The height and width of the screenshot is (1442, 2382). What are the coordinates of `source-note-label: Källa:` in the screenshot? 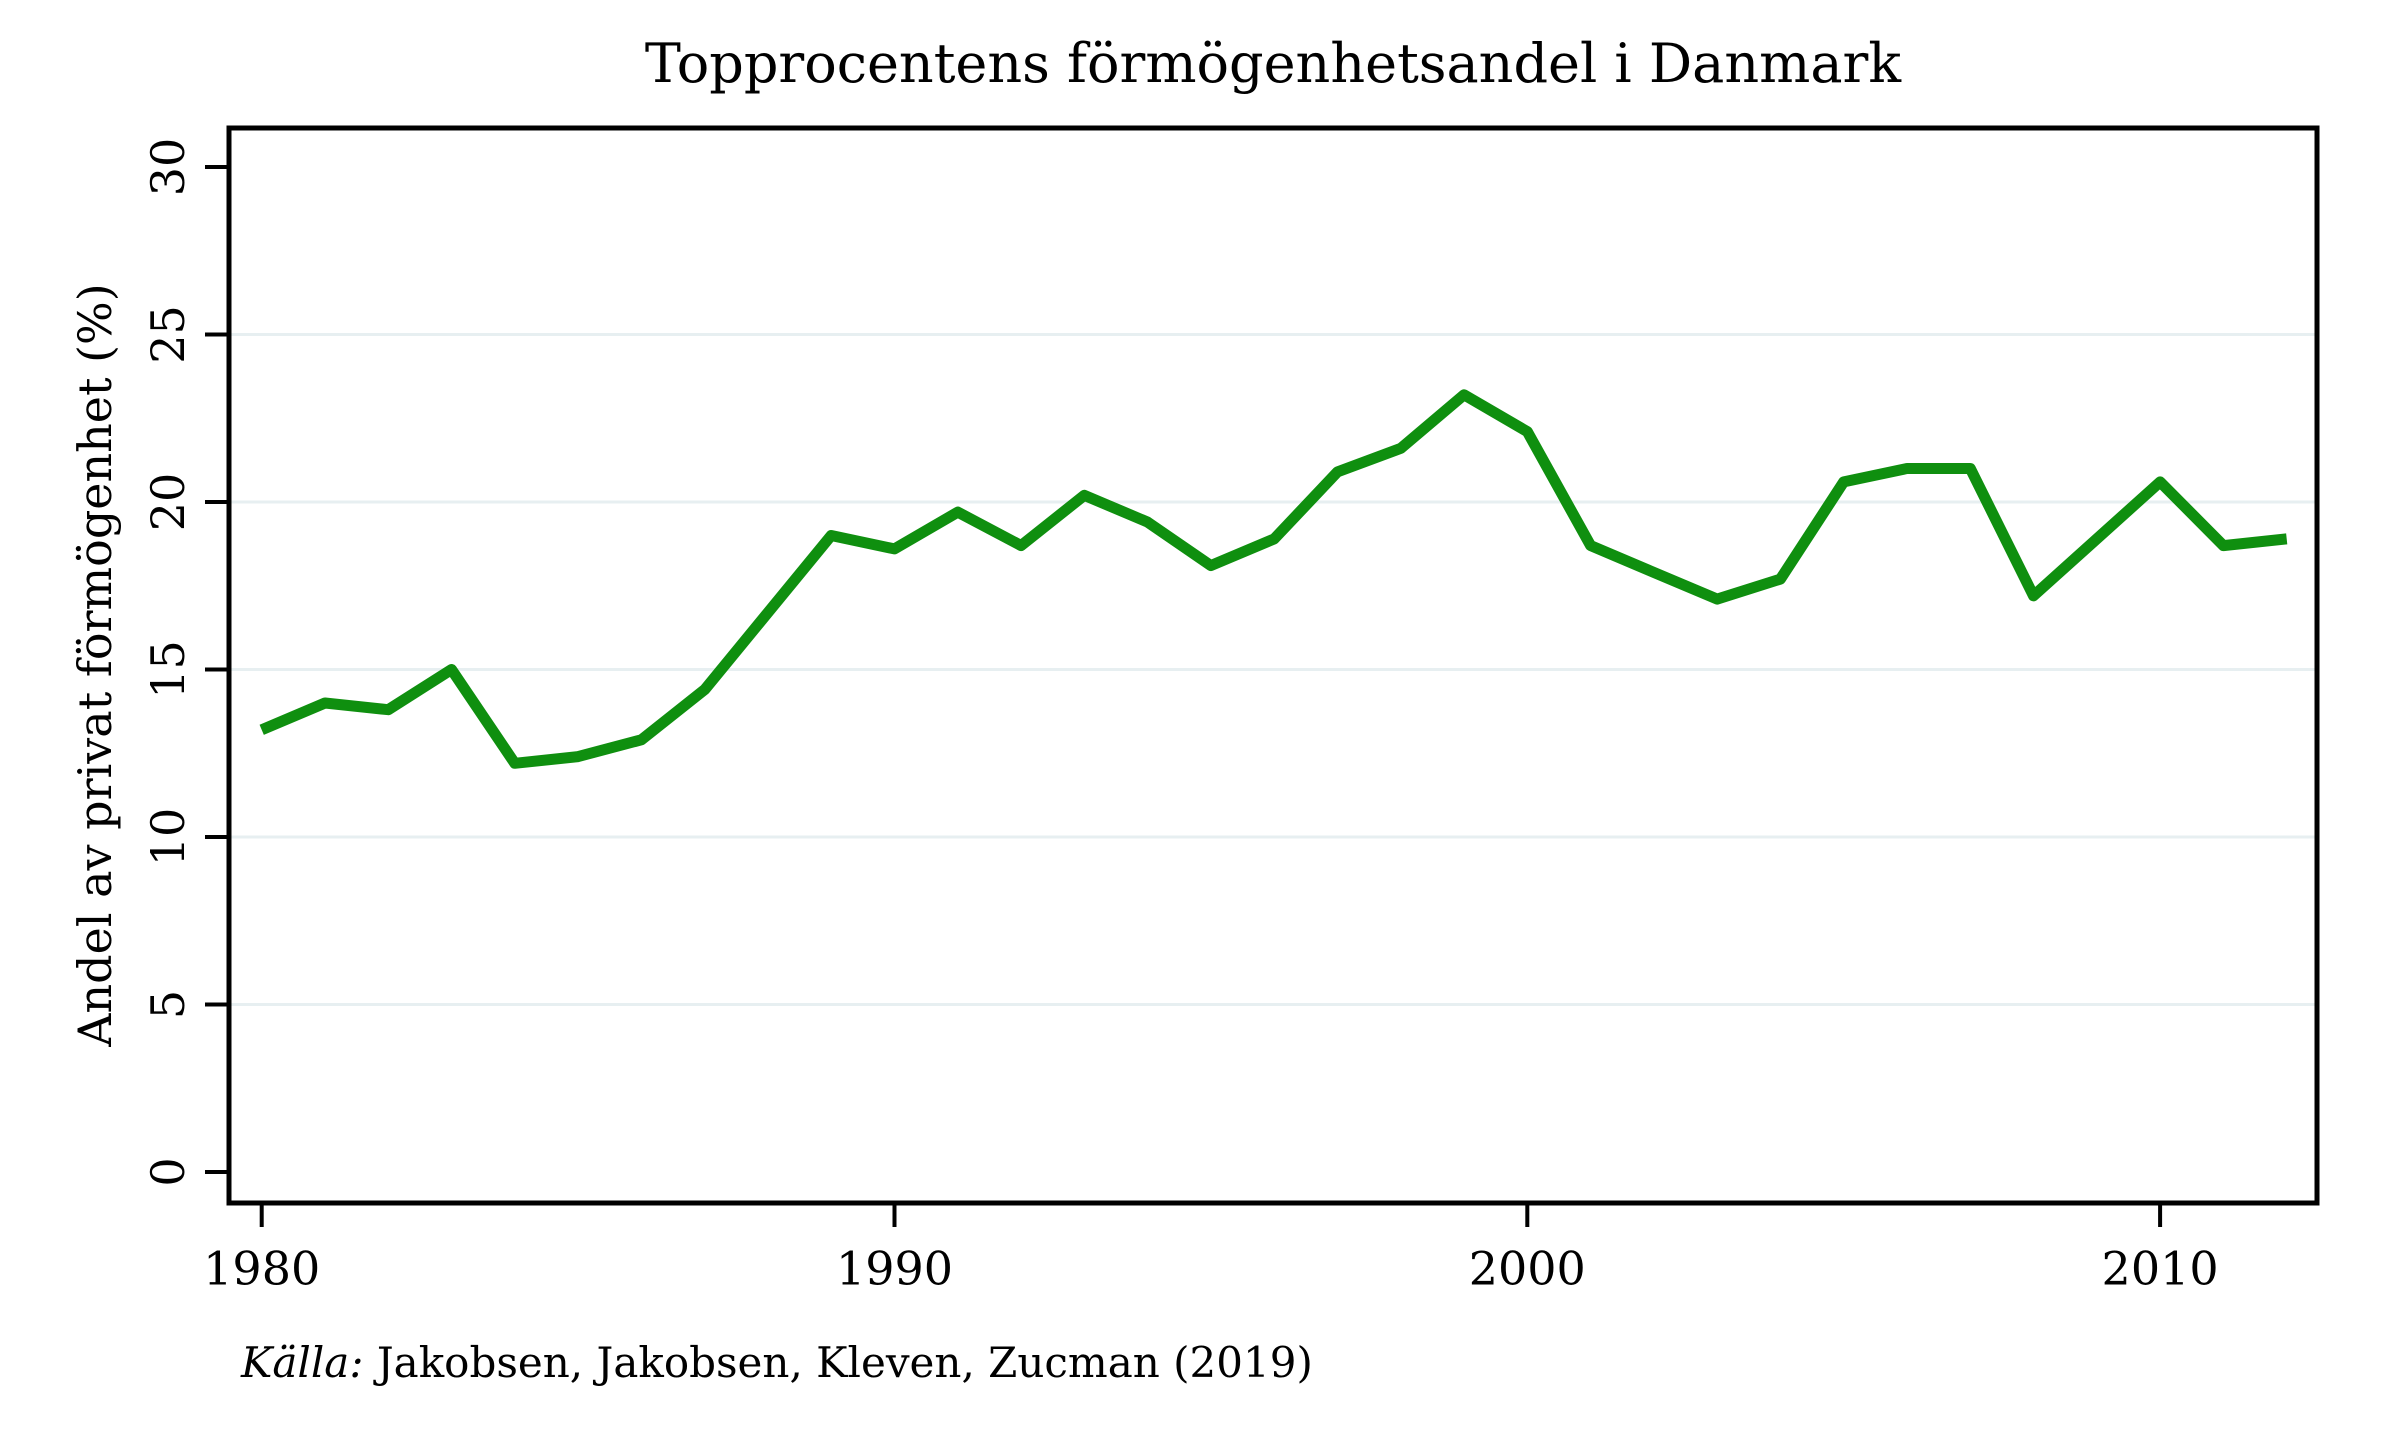 It's located at (302, 1362).